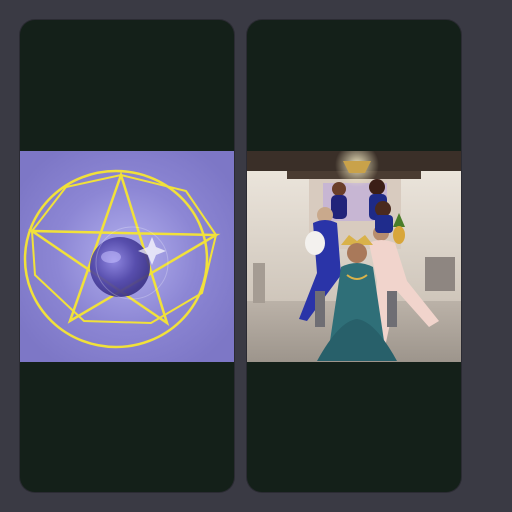 This screenshot has width=512, height=512. Describe the element at coordinates (111, 257) in the screenshot. I see `orb-highlight` at that location.